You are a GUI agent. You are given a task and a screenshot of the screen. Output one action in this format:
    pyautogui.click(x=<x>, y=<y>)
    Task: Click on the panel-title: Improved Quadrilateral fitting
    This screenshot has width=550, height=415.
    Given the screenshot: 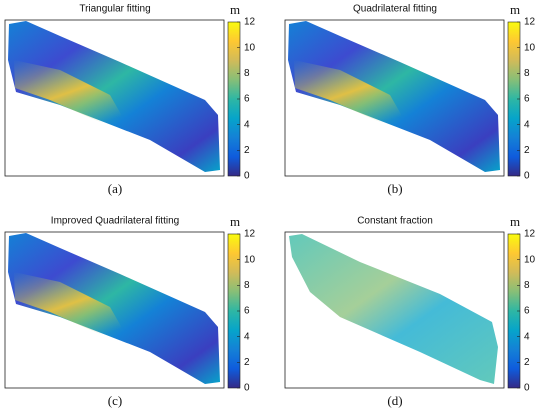 What is the action you would take?
    pyautogui.click(x=115, y=221)
    